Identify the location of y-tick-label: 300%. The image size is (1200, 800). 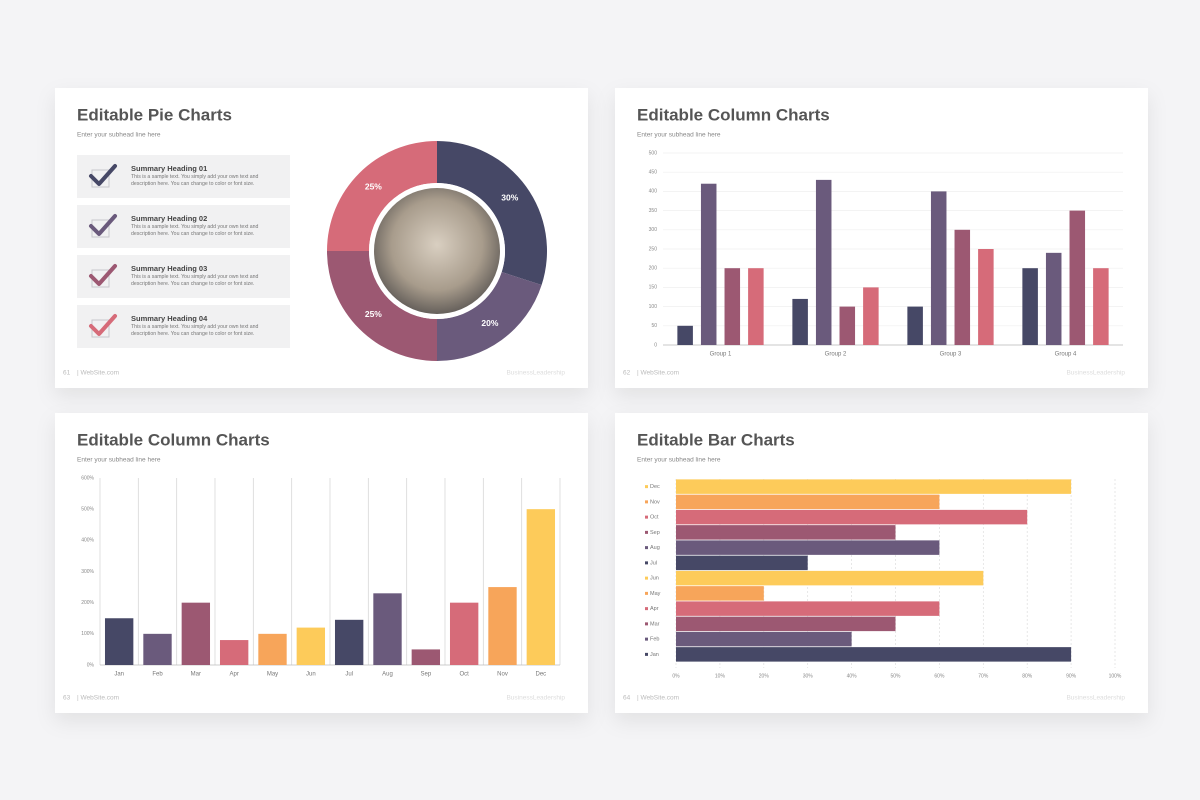
(87, 572).